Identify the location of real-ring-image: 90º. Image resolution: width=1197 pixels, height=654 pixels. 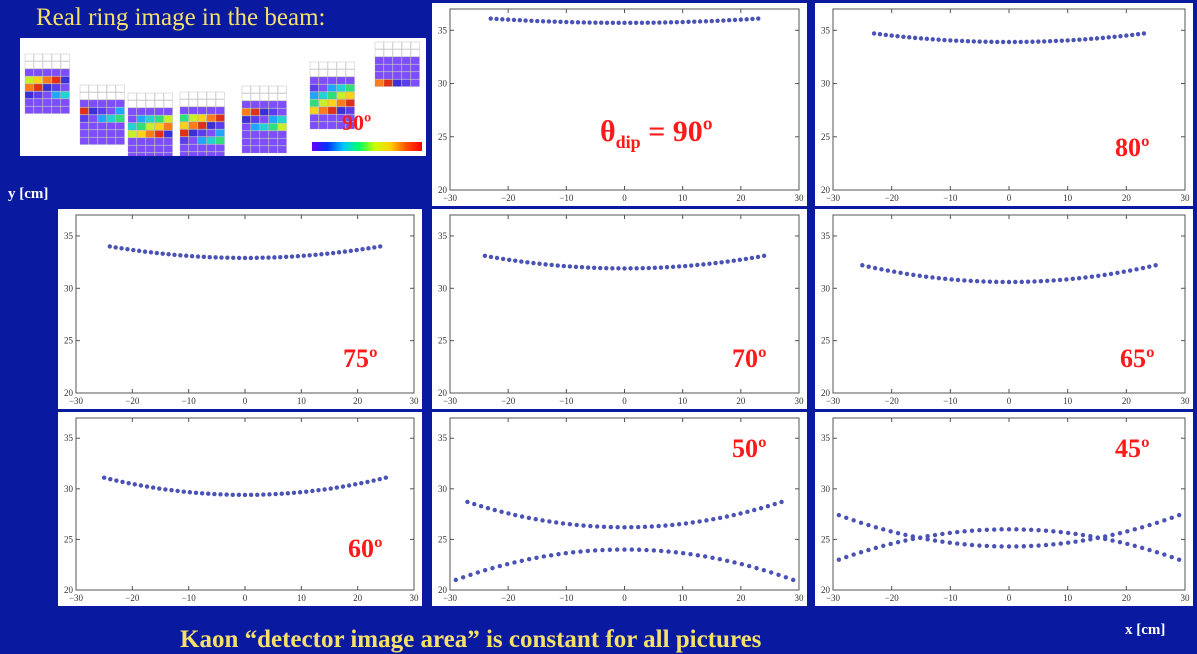
(223, 99).